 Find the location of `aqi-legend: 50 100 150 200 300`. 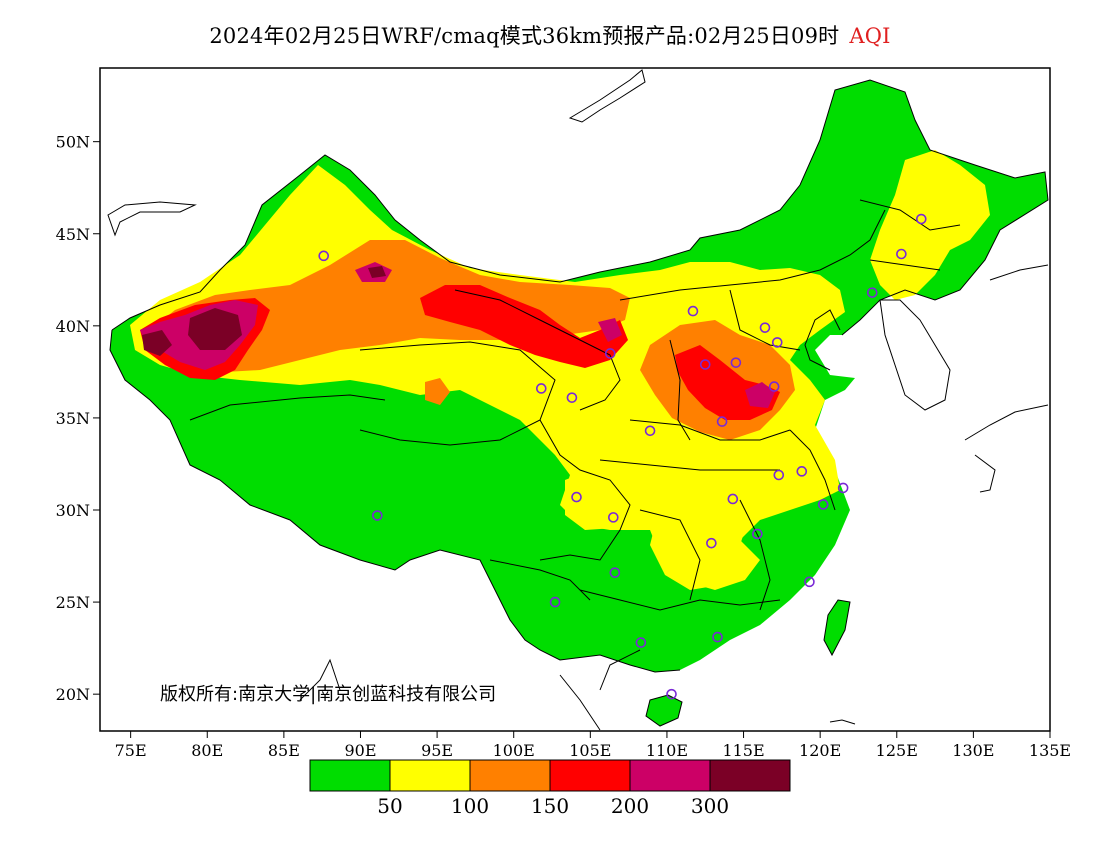

aqi-legend: 50 100 150 200 300 is located at coordinates (550, 788).